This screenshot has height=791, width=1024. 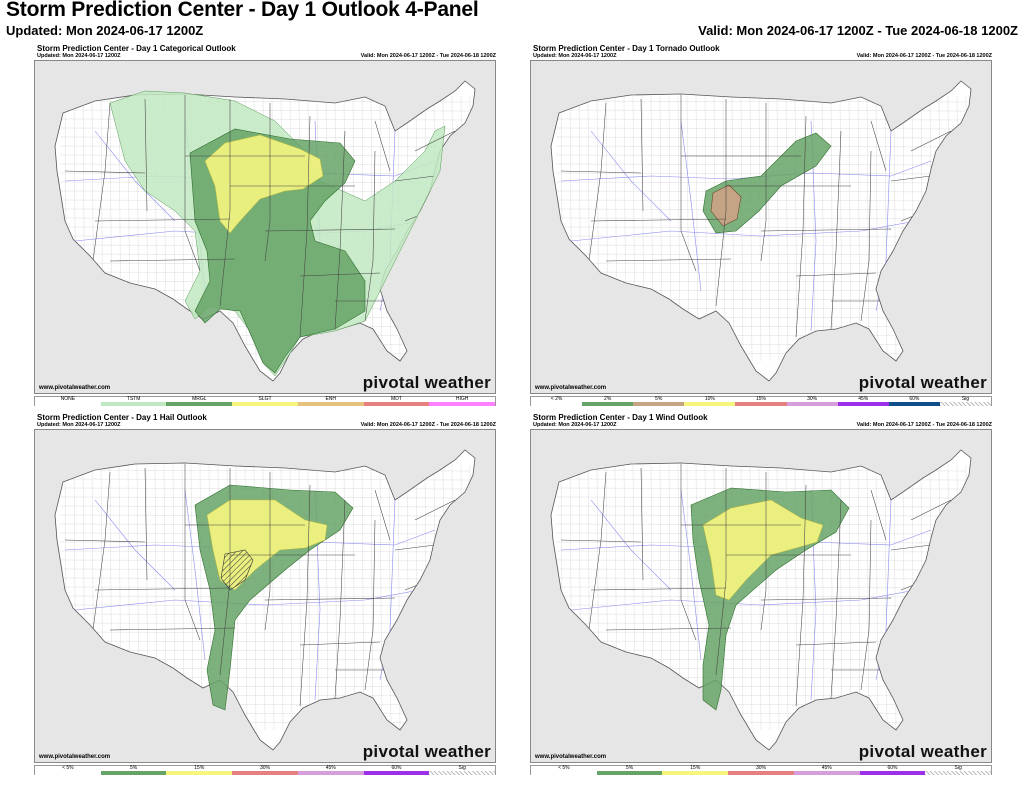 I want to click on legend-label: 30%, so click(x=761, y=768).